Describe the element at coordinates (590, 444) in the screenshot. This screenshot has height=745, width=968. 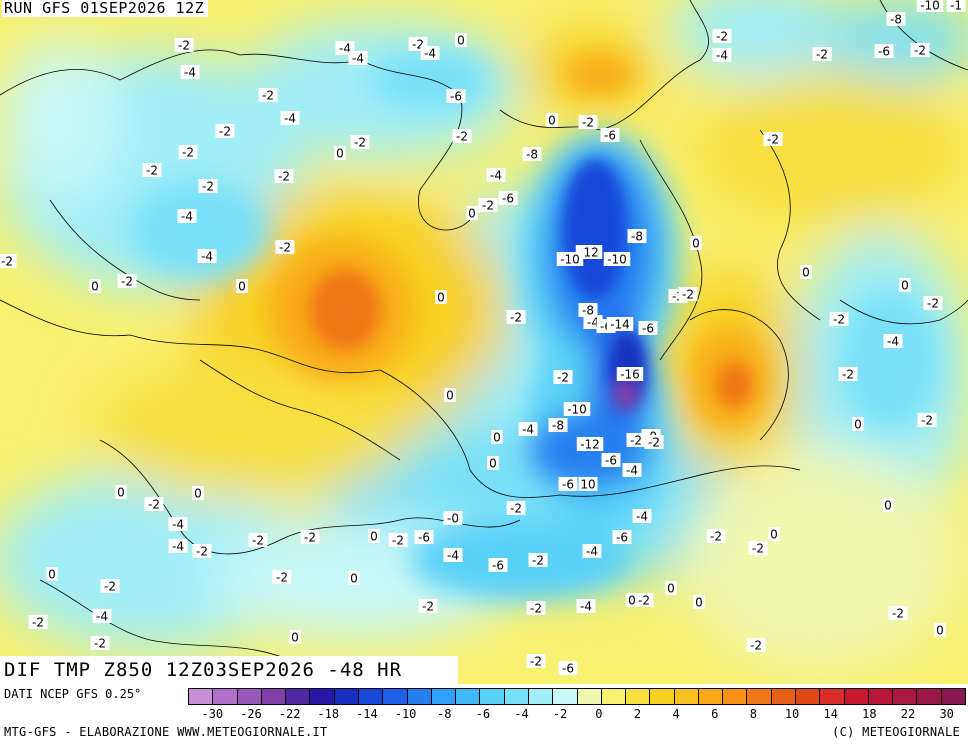
I see `contour-label: -12` at that location.